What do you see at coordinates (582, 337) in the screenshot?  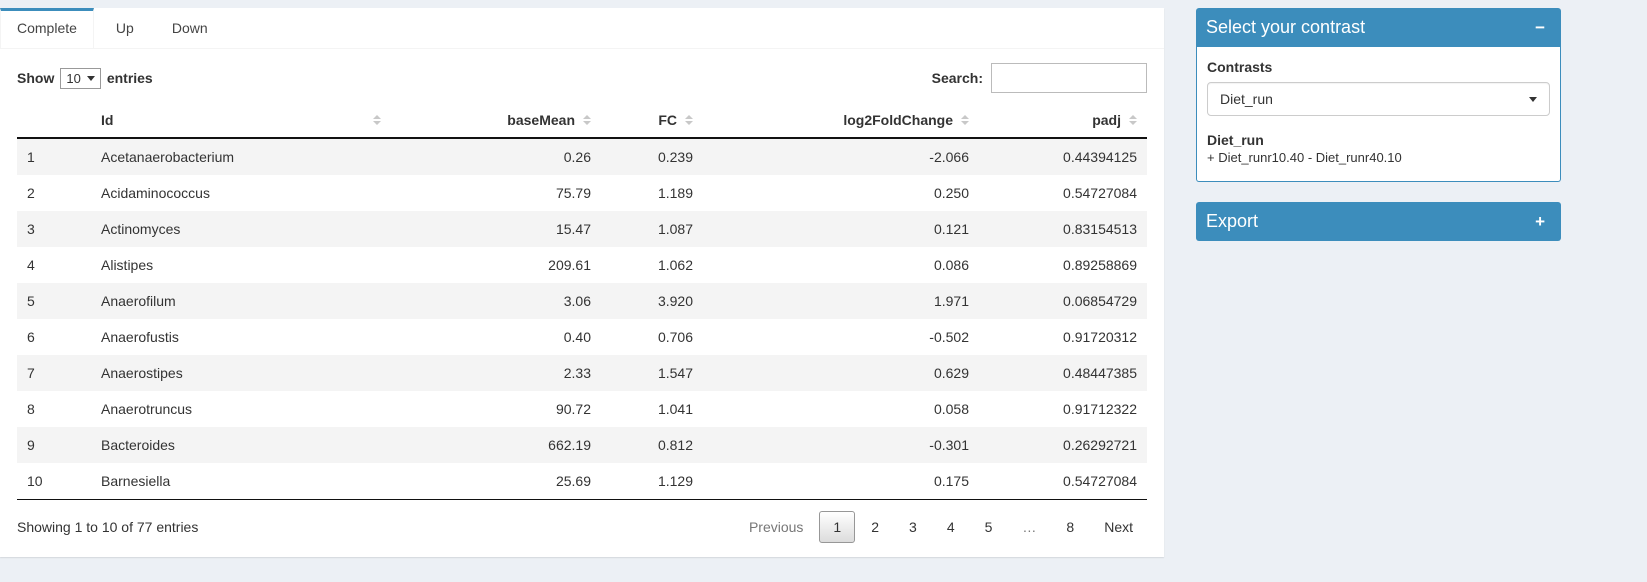 I see `table-row: 6 Anaerofustis 0.40 0.706 -0.502 0.91720312` at bounding box center [582, 337].